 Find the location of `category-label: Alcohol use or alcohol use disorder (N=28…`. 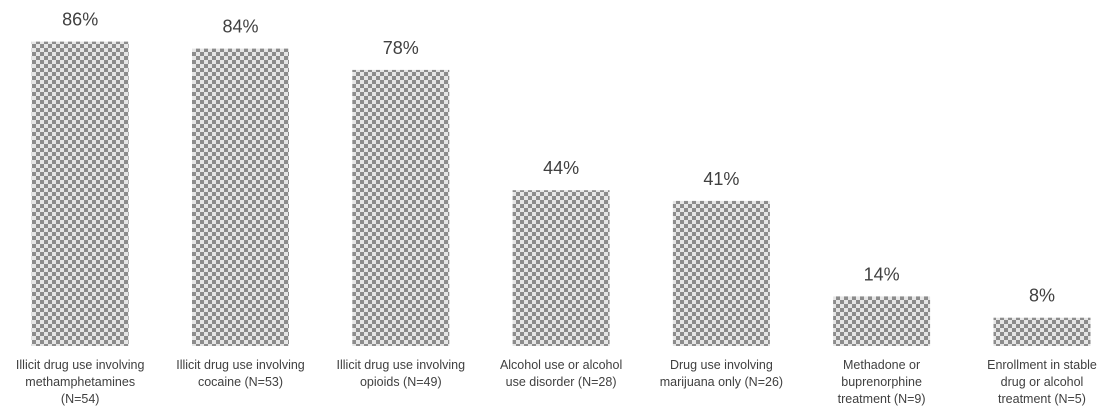

category-label: Alcohol use or alcohol use disorder (N=28… is located at coordinates (561, 373).